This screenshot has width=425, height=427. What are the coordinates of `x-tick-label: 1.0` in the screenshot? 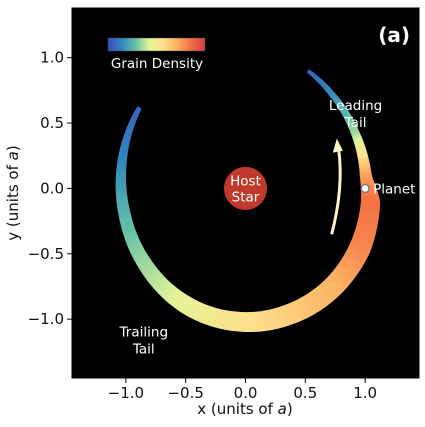 It's located at (365, 393).